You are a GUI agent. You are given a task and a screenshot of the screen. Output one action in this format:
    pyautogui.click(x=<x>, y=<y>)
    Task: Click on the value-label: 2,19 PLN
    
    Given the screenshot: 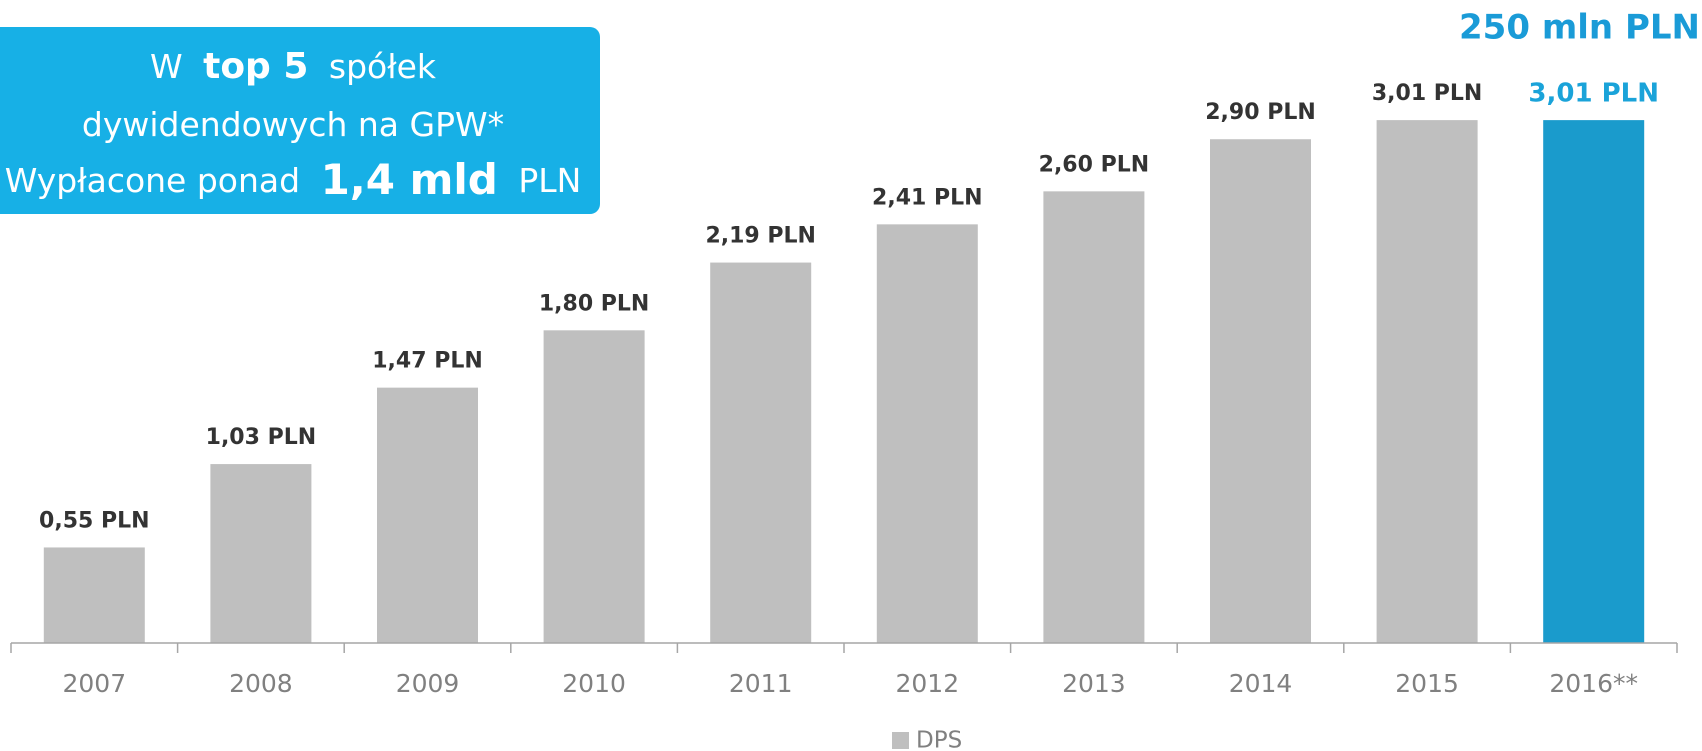 What is the action you would take?
    pyautogui.click(x=760, y=236)
    